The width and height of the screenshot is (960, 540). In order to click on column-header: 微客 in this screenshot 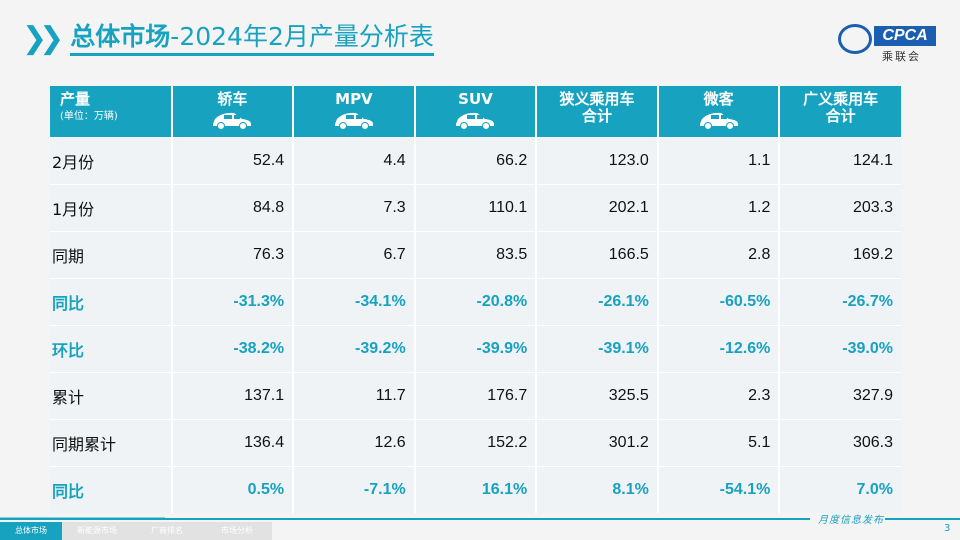, I will do `click(718, 112)`.